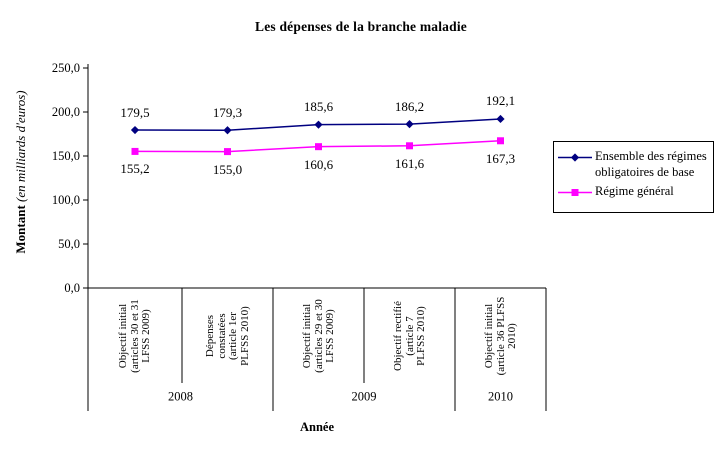 The image size is (722, 457). What do you see at coordinates (409, 163) in the screenshot?
I see `data-value-label: 161,6` at bounding box center [409, 163].